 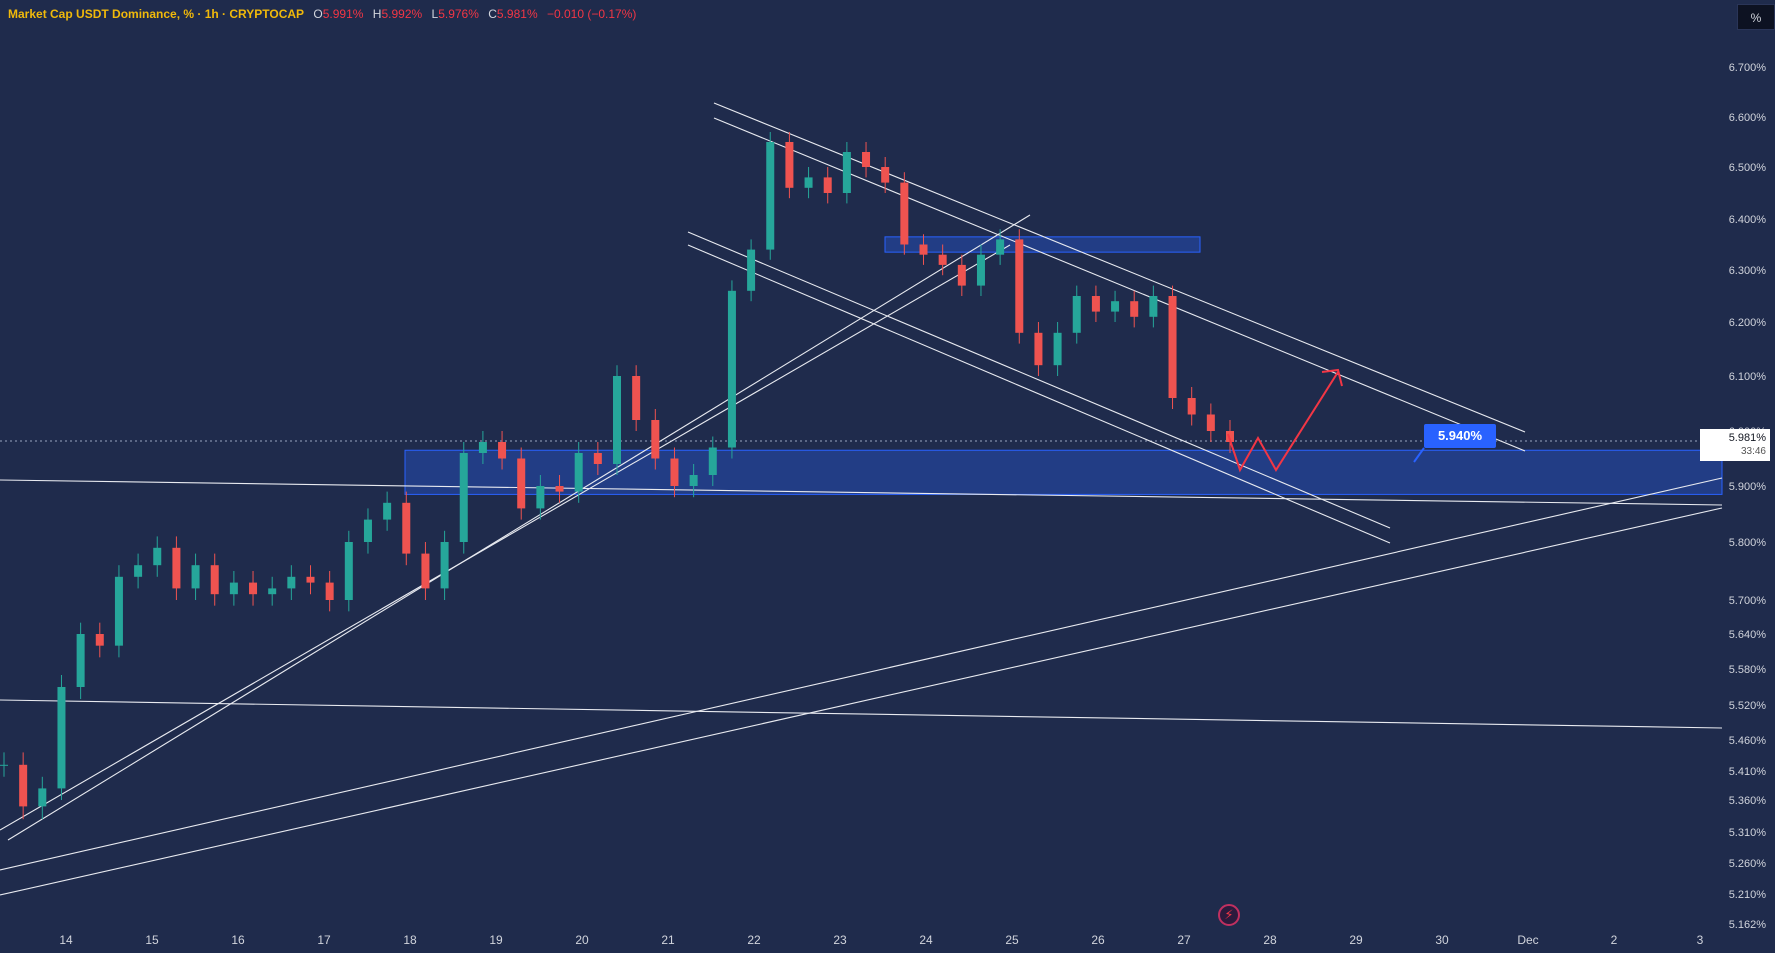 I want to click on low-value: 5.976%, so click(x=458, y=14).